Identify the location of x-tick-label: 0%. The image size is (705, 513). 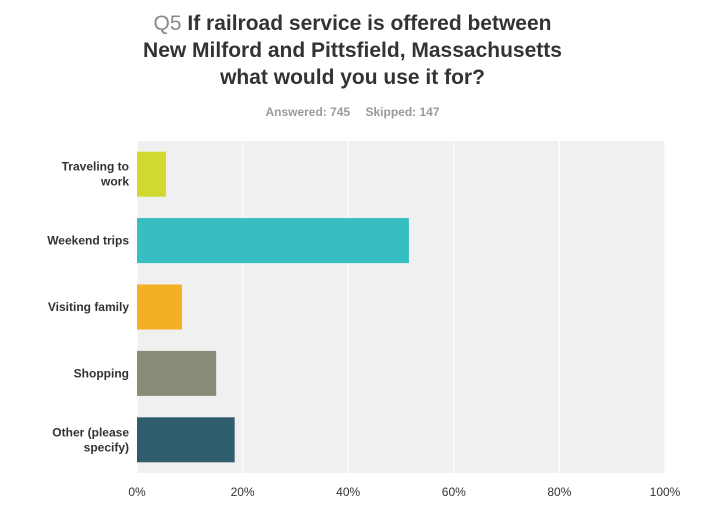
(137, 492).